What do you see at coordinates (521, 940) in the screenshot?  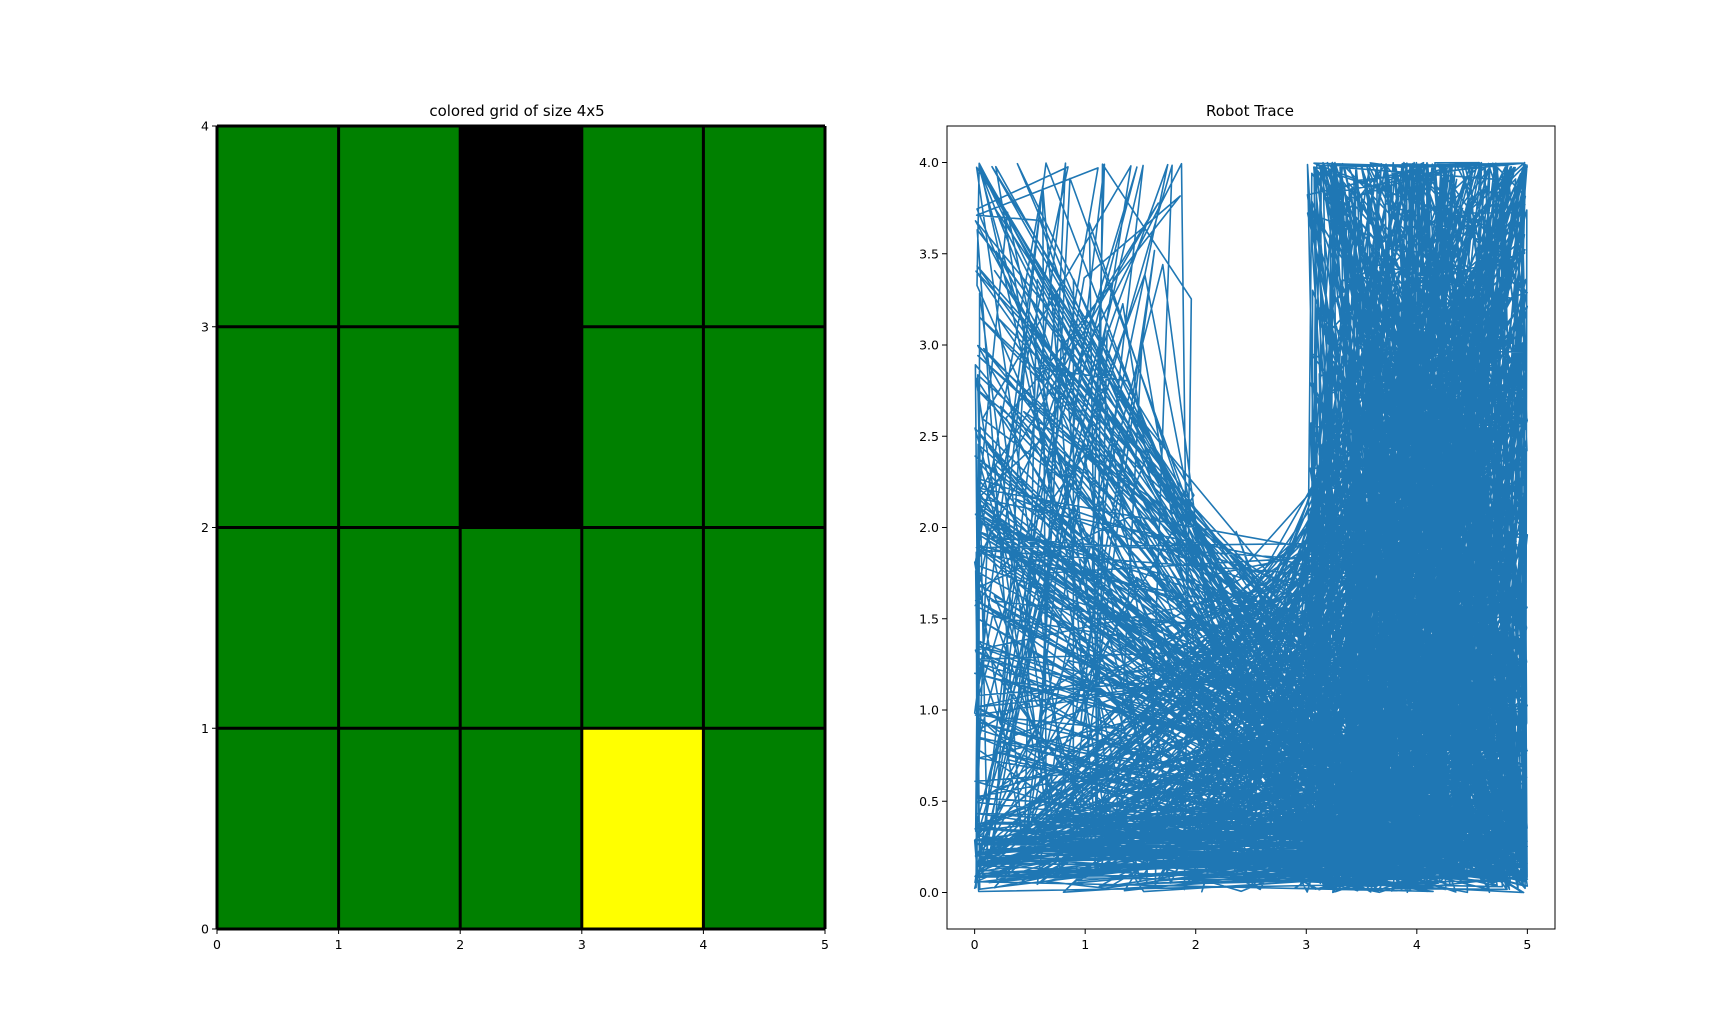 I see `grid-x-ticks: 0 1 2 3 4 5` at bounding box center [521, 940].